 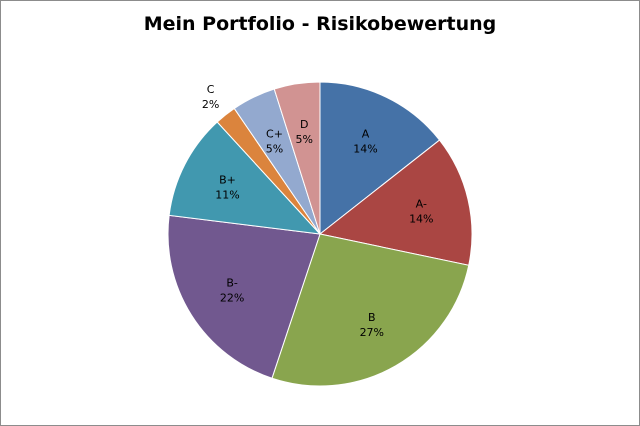 What do you see at coordinates (366, 134) in the screenshot?
I see `slice-category-label: A` at bounding box center [366, 134].